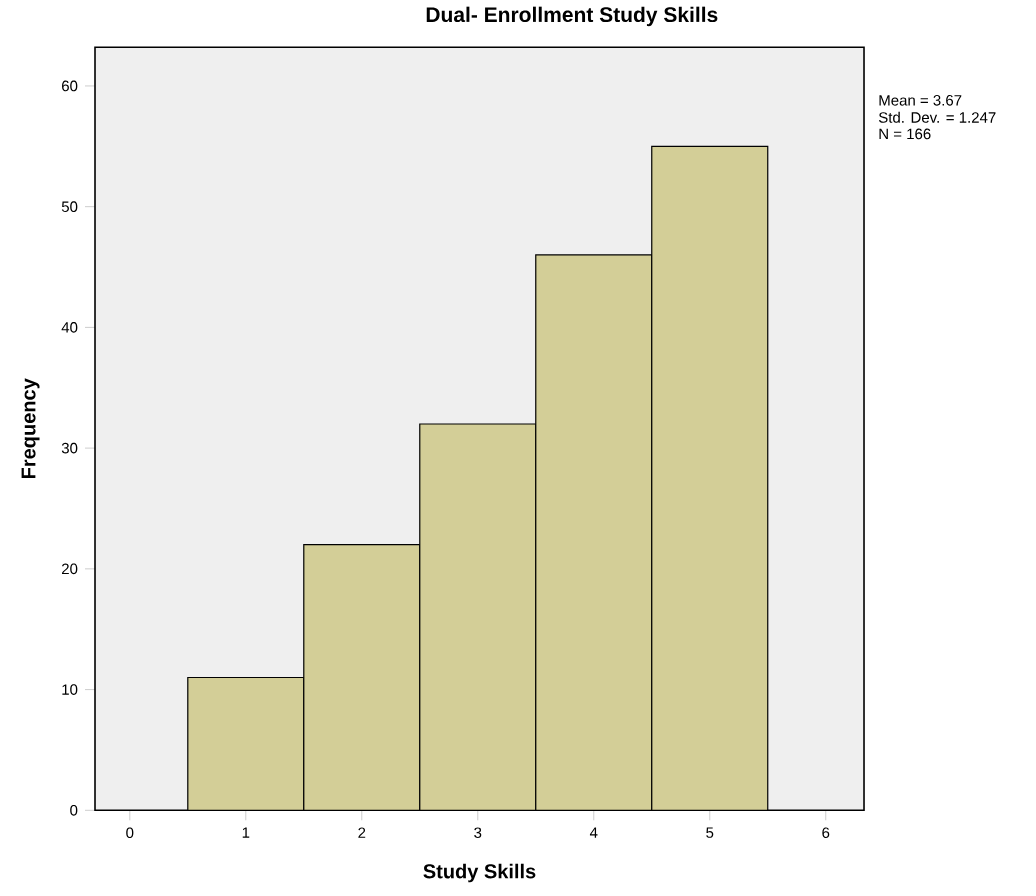 Image resolution: width=1036 pixels, height=896 pixels. What do you see at coordinates (130, 832) in the screenshot?
I see `x-tick-label: 0` at bounding box center [130, 832].